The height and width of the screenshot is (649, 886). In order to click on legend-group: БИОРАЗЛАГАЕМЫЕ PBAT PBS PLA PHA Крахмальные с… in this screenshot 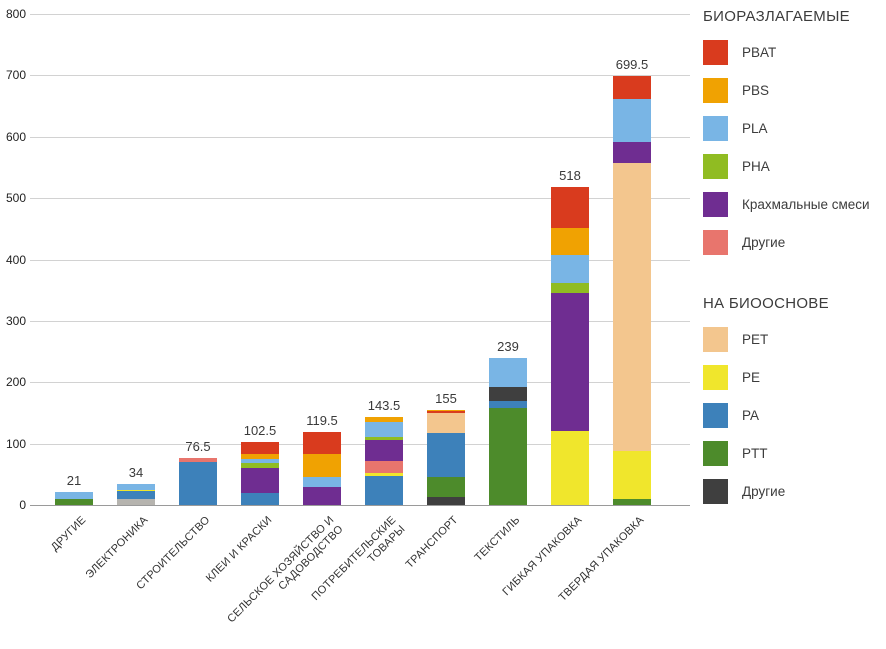, I will do `click(794, 131)`.